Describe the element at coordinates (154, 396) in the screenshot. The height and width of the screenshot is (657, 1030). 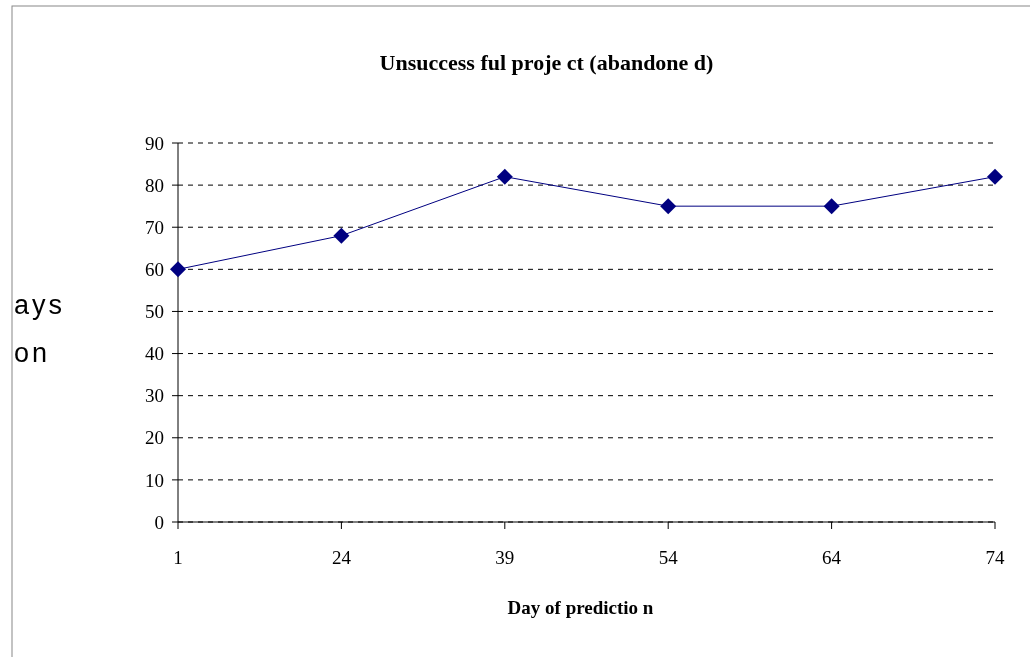
I see `y-tick-label: 30` at that location.